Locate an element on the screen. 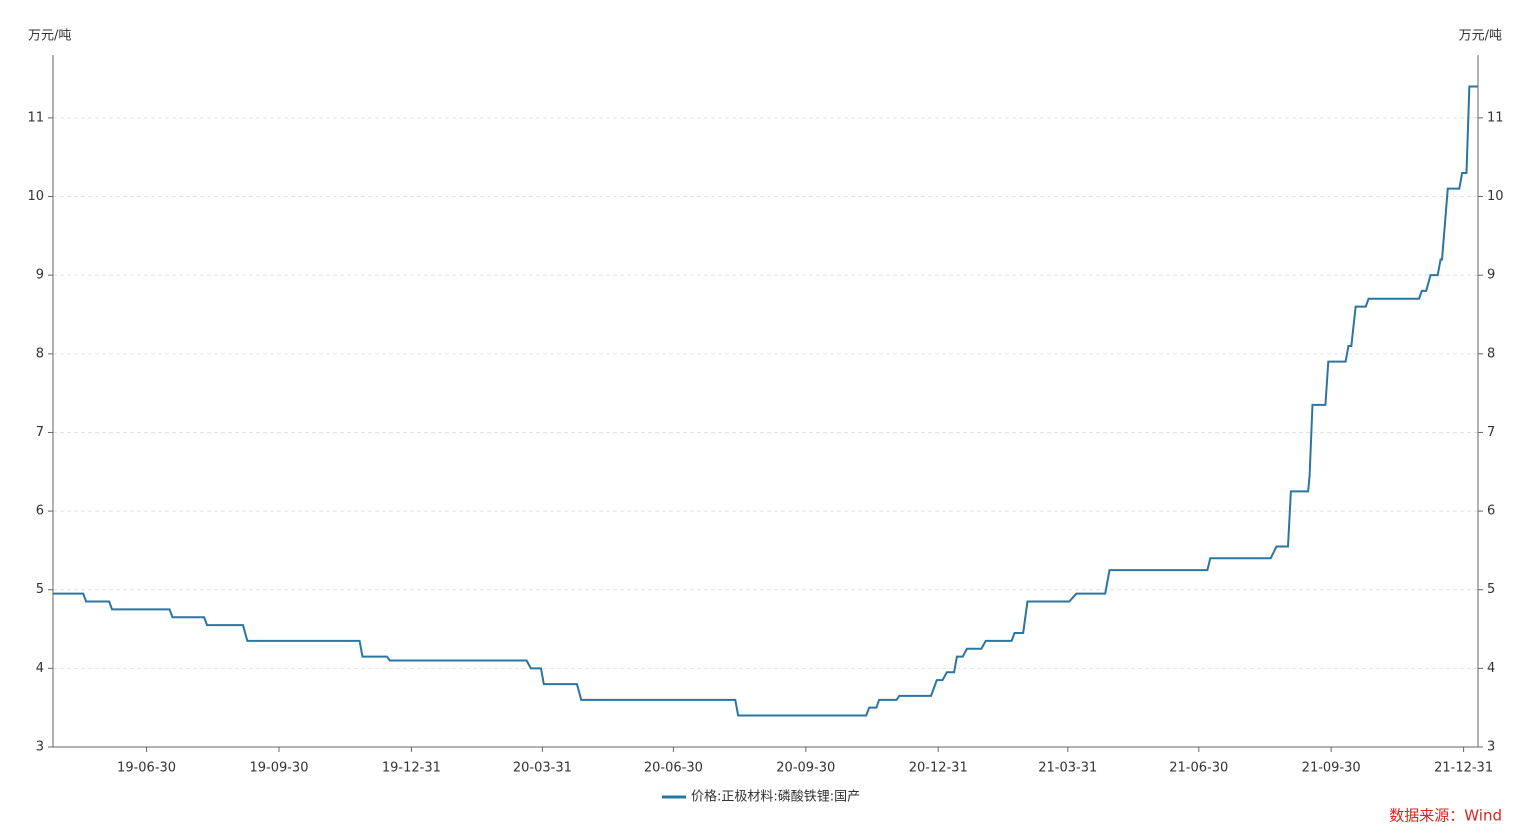 The width and height of the screenshot is (1532, 836). y-tick-label: 5 is located at coordinates (40, 589).